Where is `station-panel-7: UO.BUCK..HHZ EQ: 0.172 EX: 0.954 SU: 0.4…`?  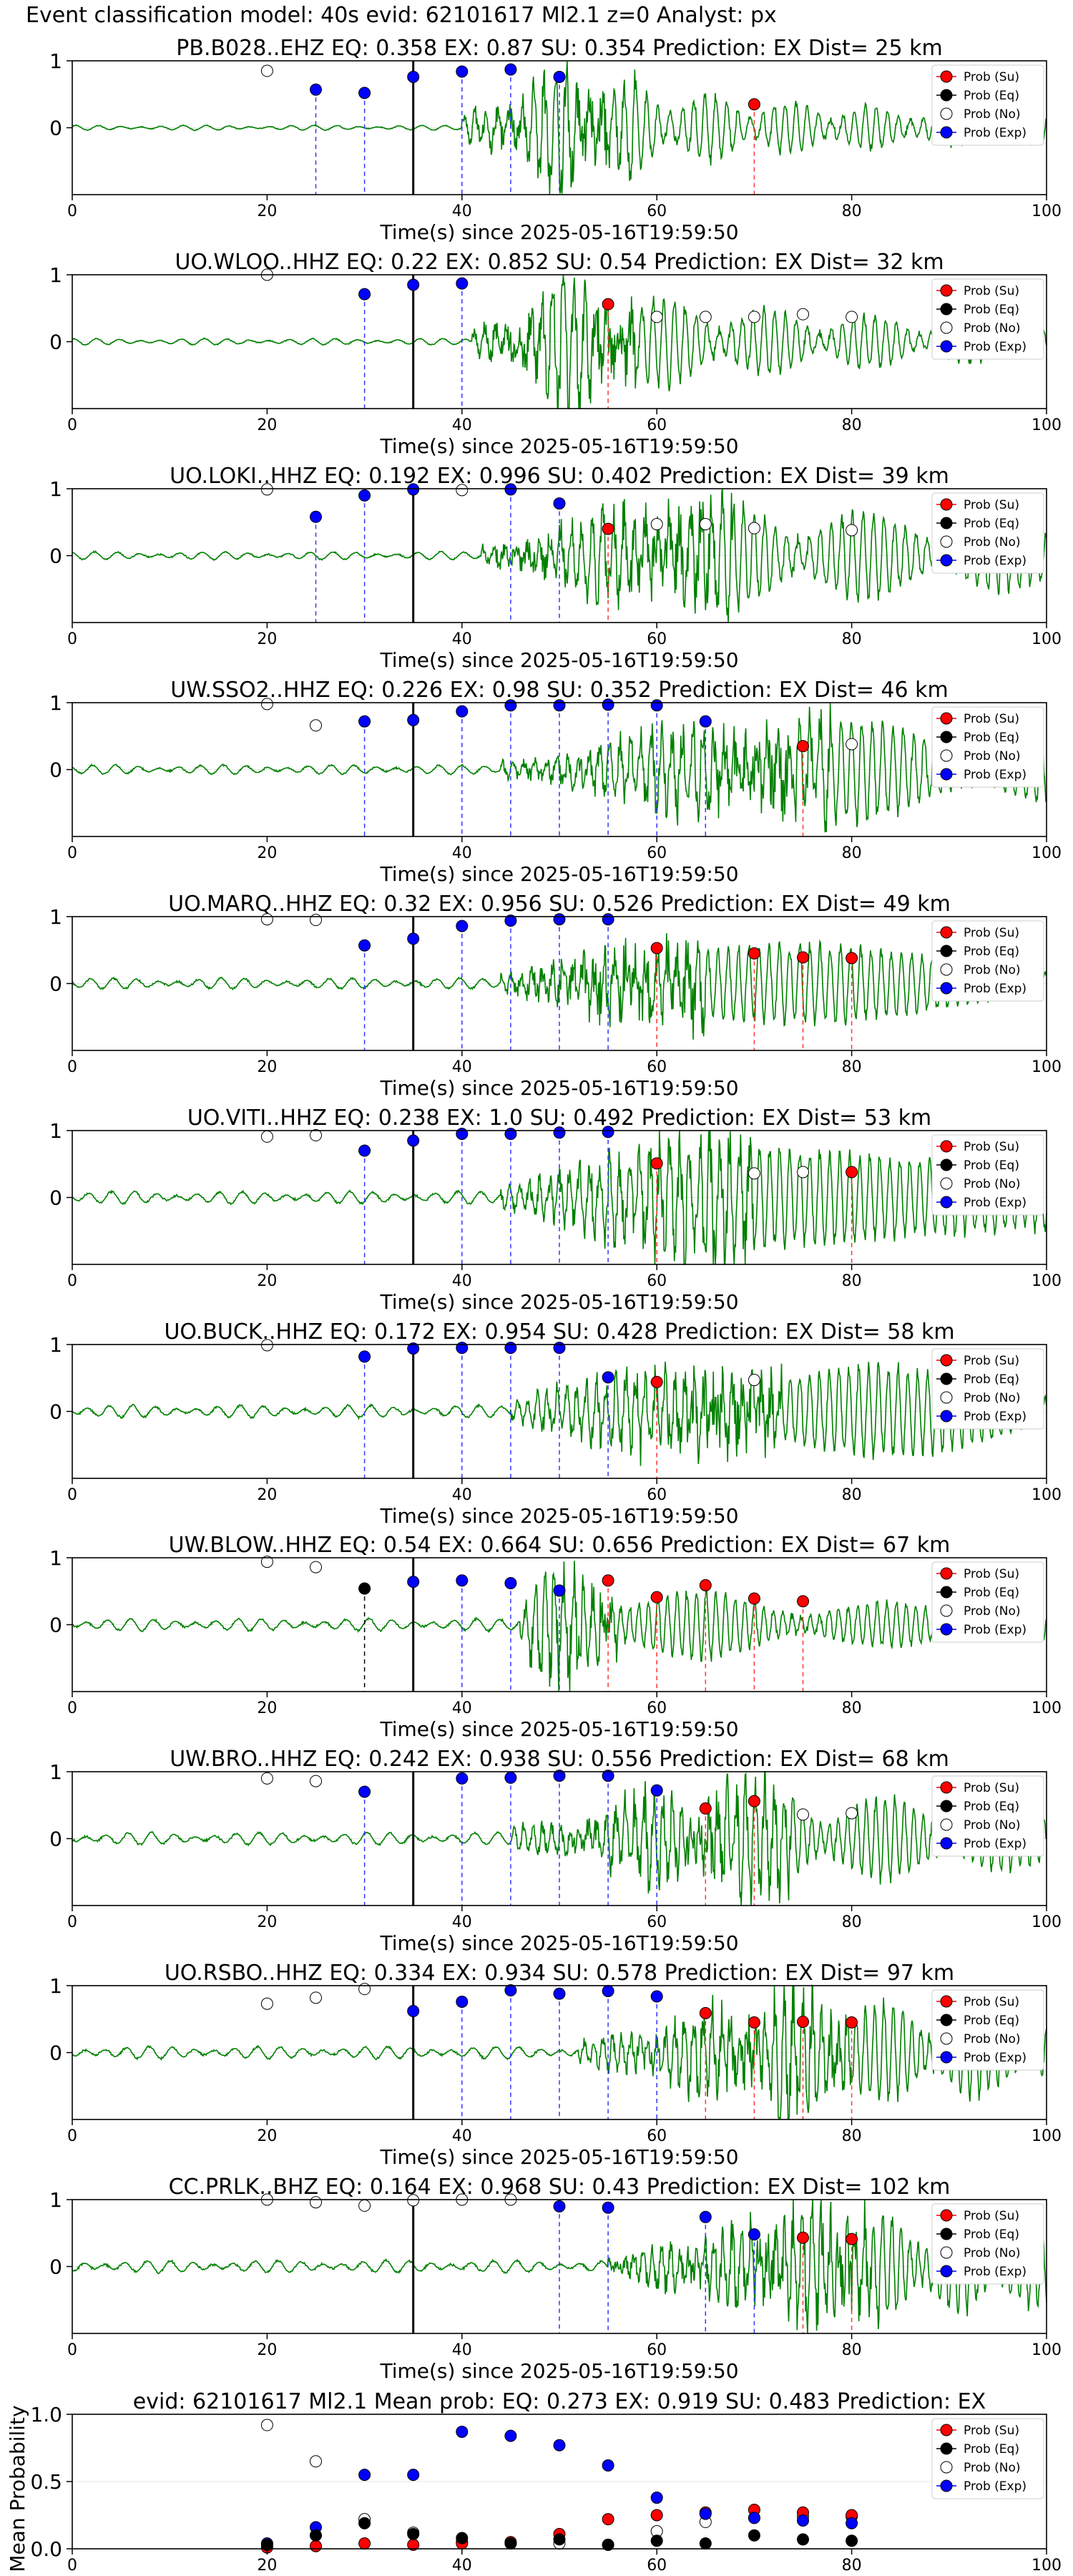
station-panel-7: UO.BUCK..HHZ EQ: 0.172 EX: 0.954 SU: 0.4… is located at coordinates (555, 1423).